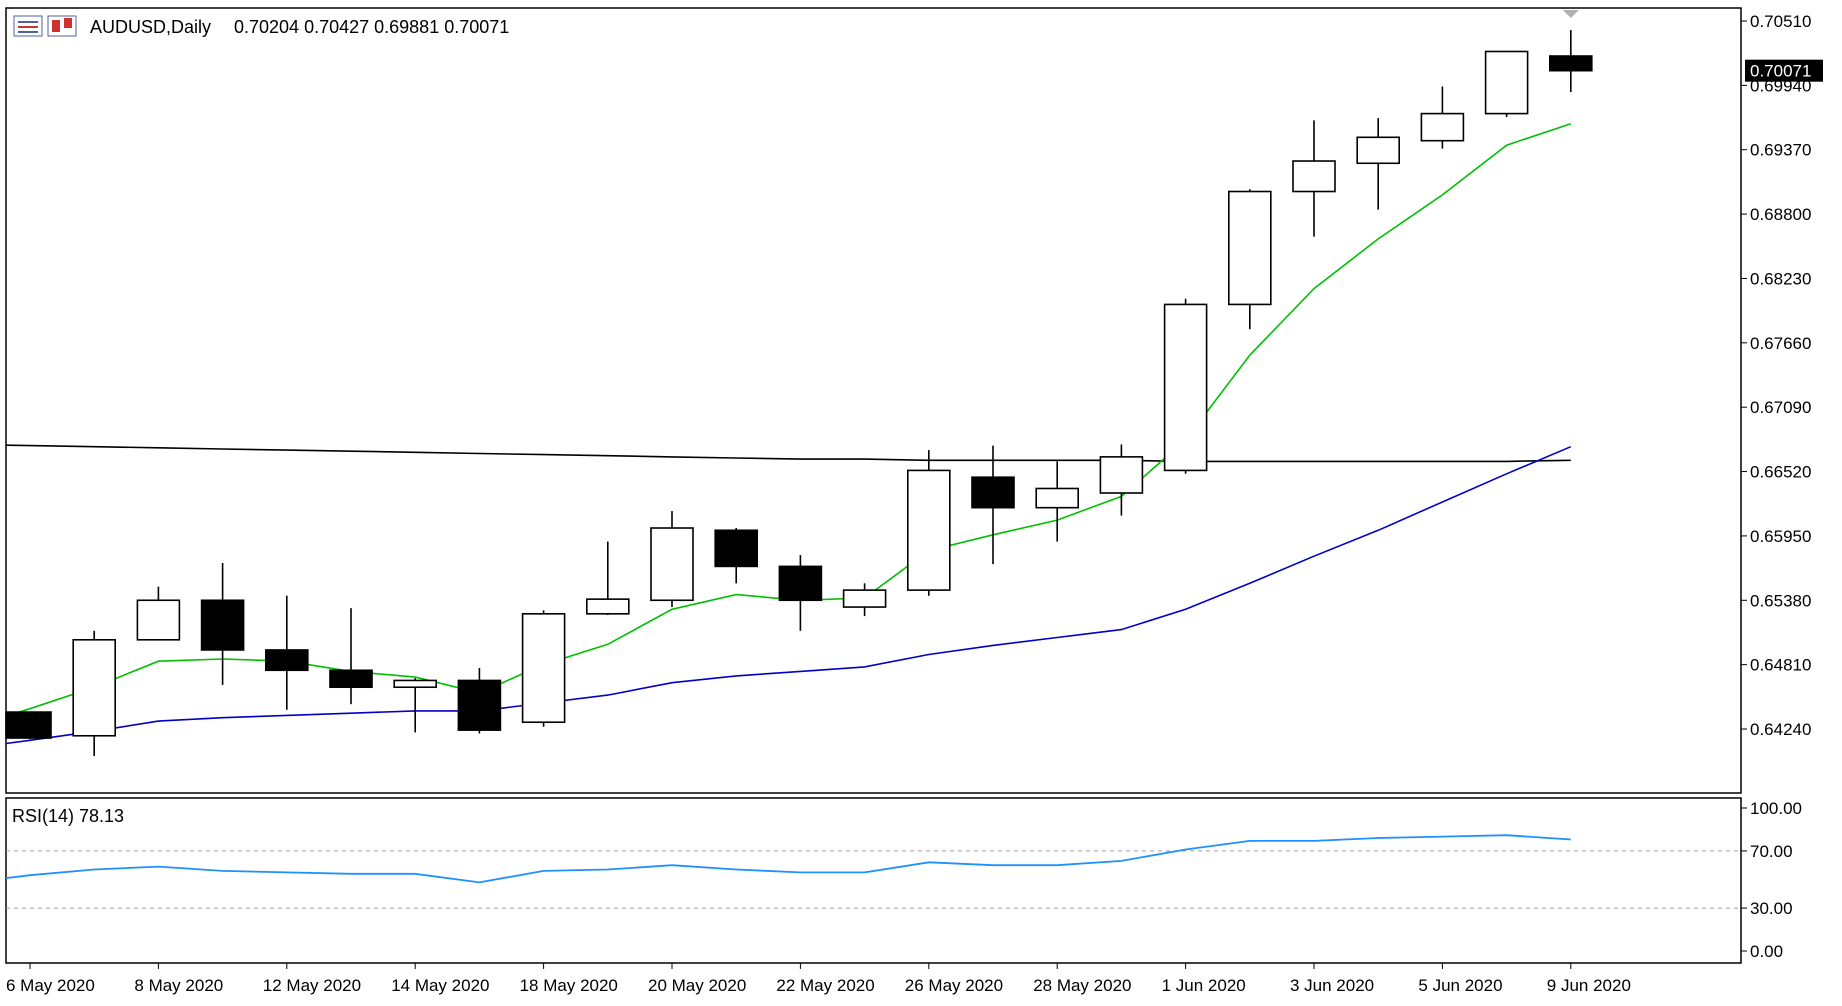  I want to click on current-price-badge: 0.70071, so click(1784, 70).